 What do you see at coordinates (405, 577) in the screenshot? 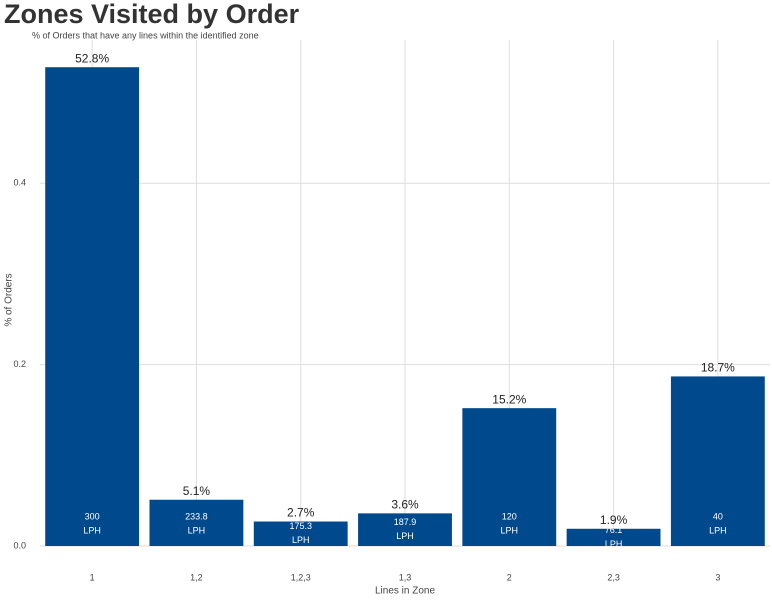
I see `x-tick-label: 1,3` at bounding box center [405, 577].